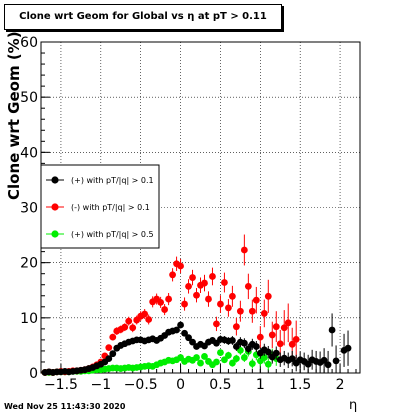  What do you see at coordinates (300, 385) in the screenshot?
I see `x-tick-label: 1.5` at bounding box center [300, 385].